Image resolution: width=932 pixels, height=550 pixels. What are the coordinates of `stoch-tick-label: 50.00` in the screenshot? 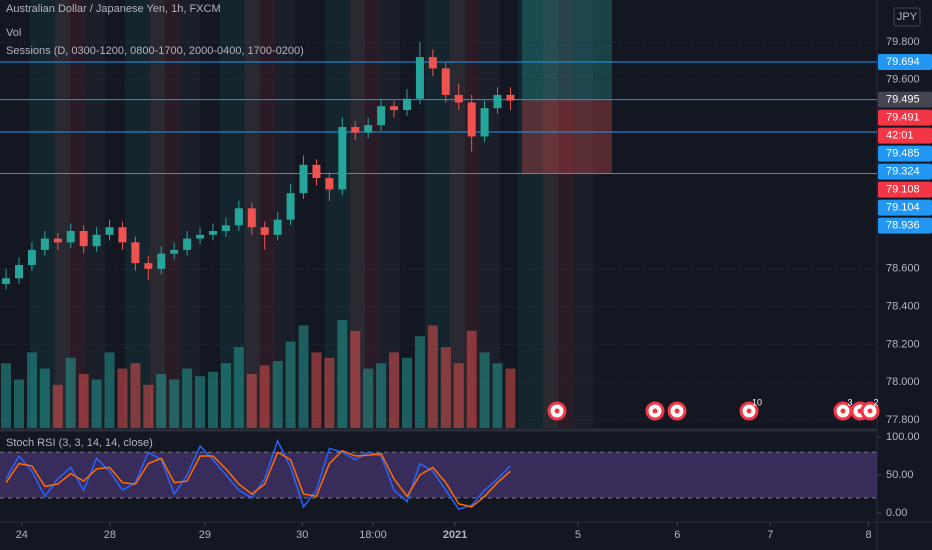 It's located at (900, 475).